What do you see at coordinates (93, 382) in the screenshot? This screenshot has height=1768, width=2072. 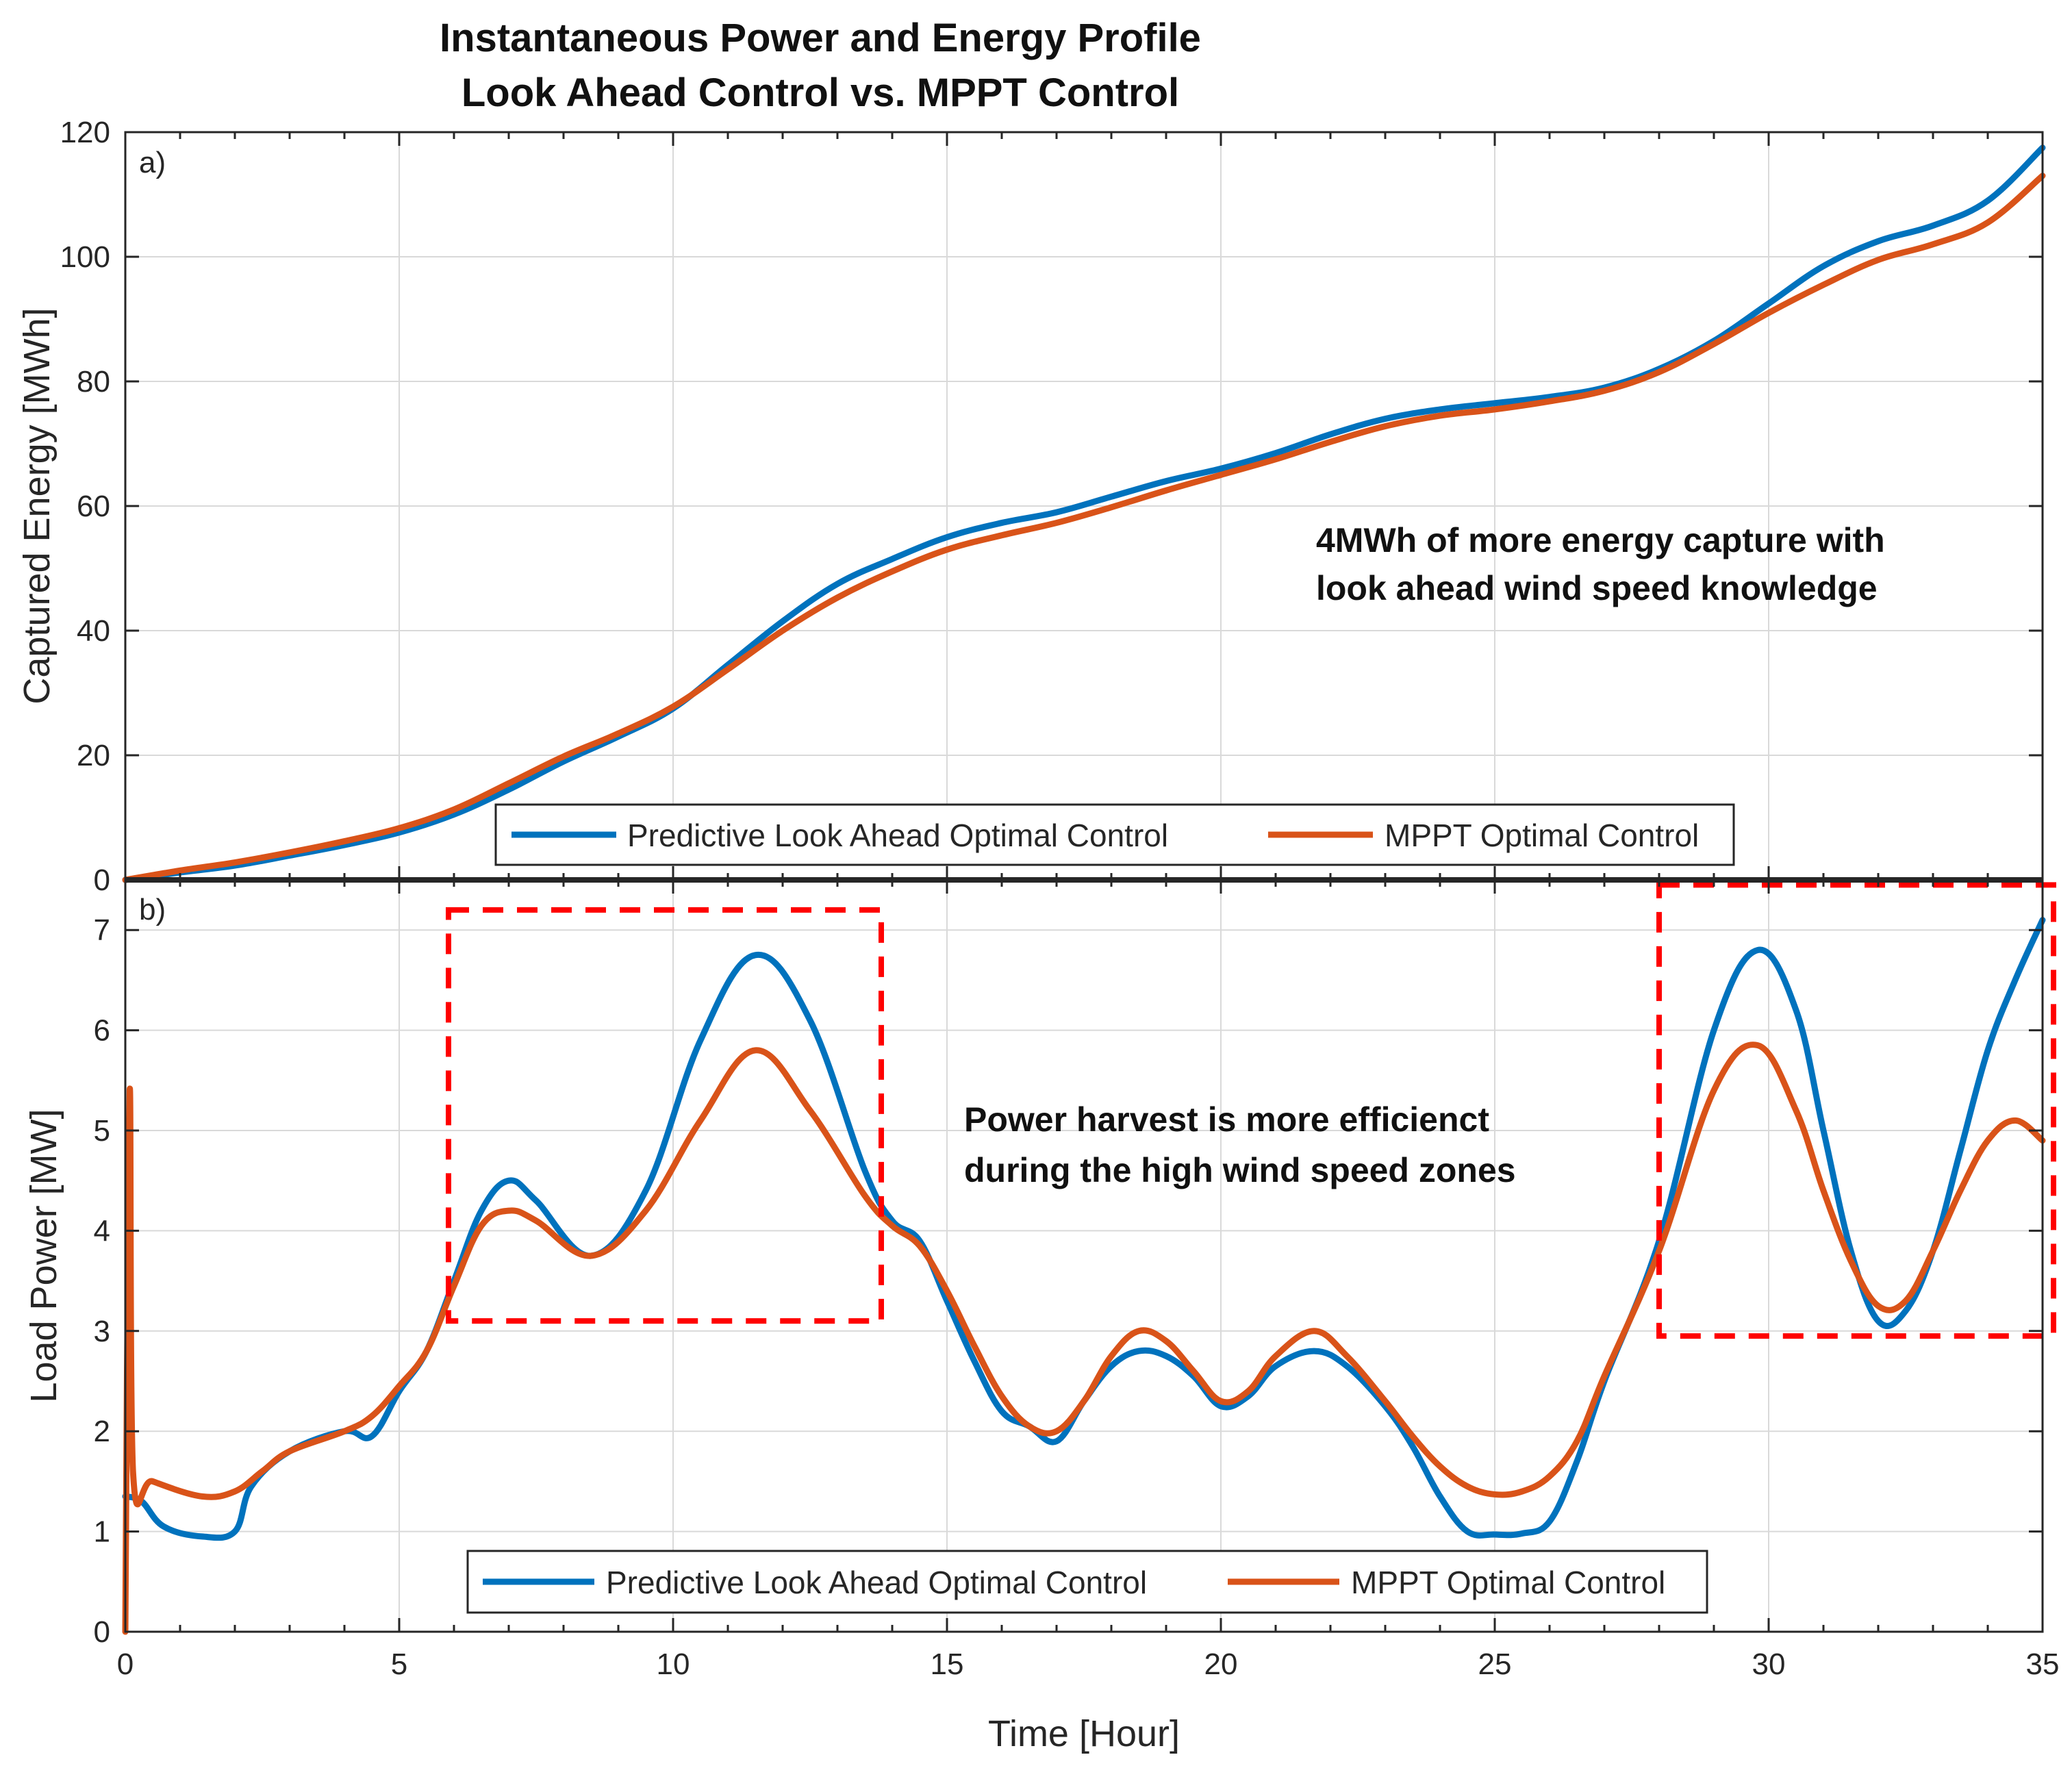 I see `panel-a-ytick-label: 80` at bounding box center [93, 382].